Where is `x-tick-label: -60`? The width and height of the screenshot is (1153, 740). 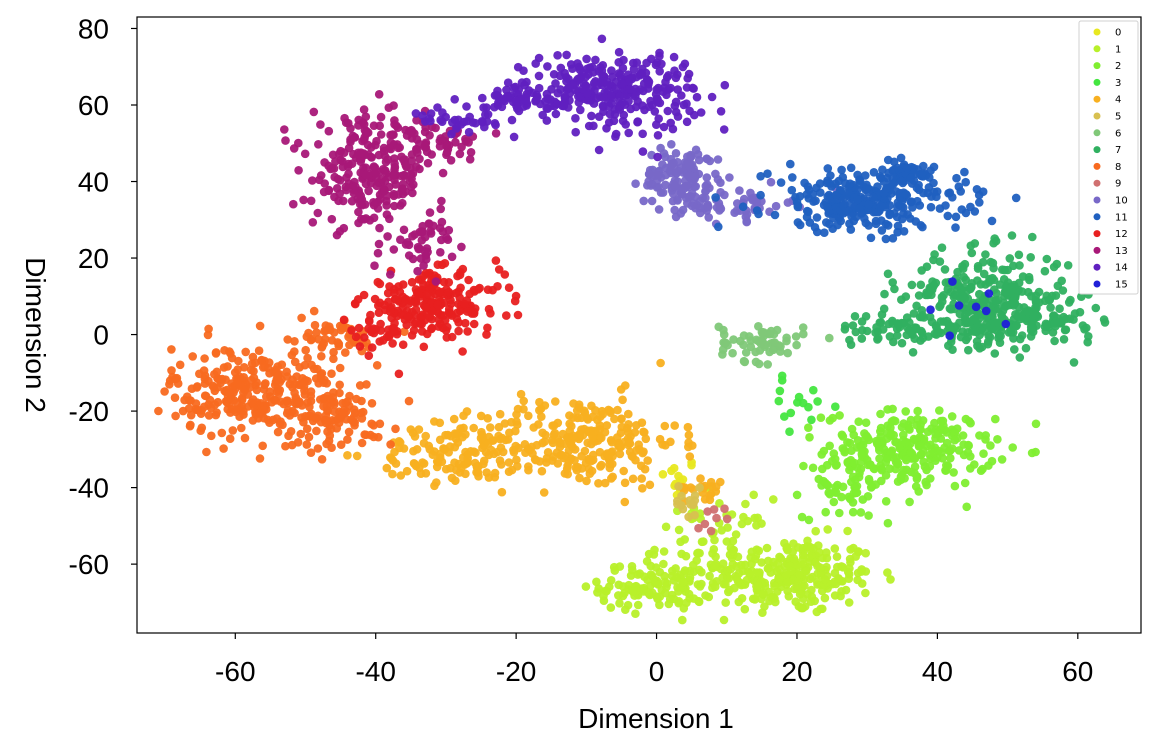
x-tick-label: -60 is located at coordinates (235, 671).